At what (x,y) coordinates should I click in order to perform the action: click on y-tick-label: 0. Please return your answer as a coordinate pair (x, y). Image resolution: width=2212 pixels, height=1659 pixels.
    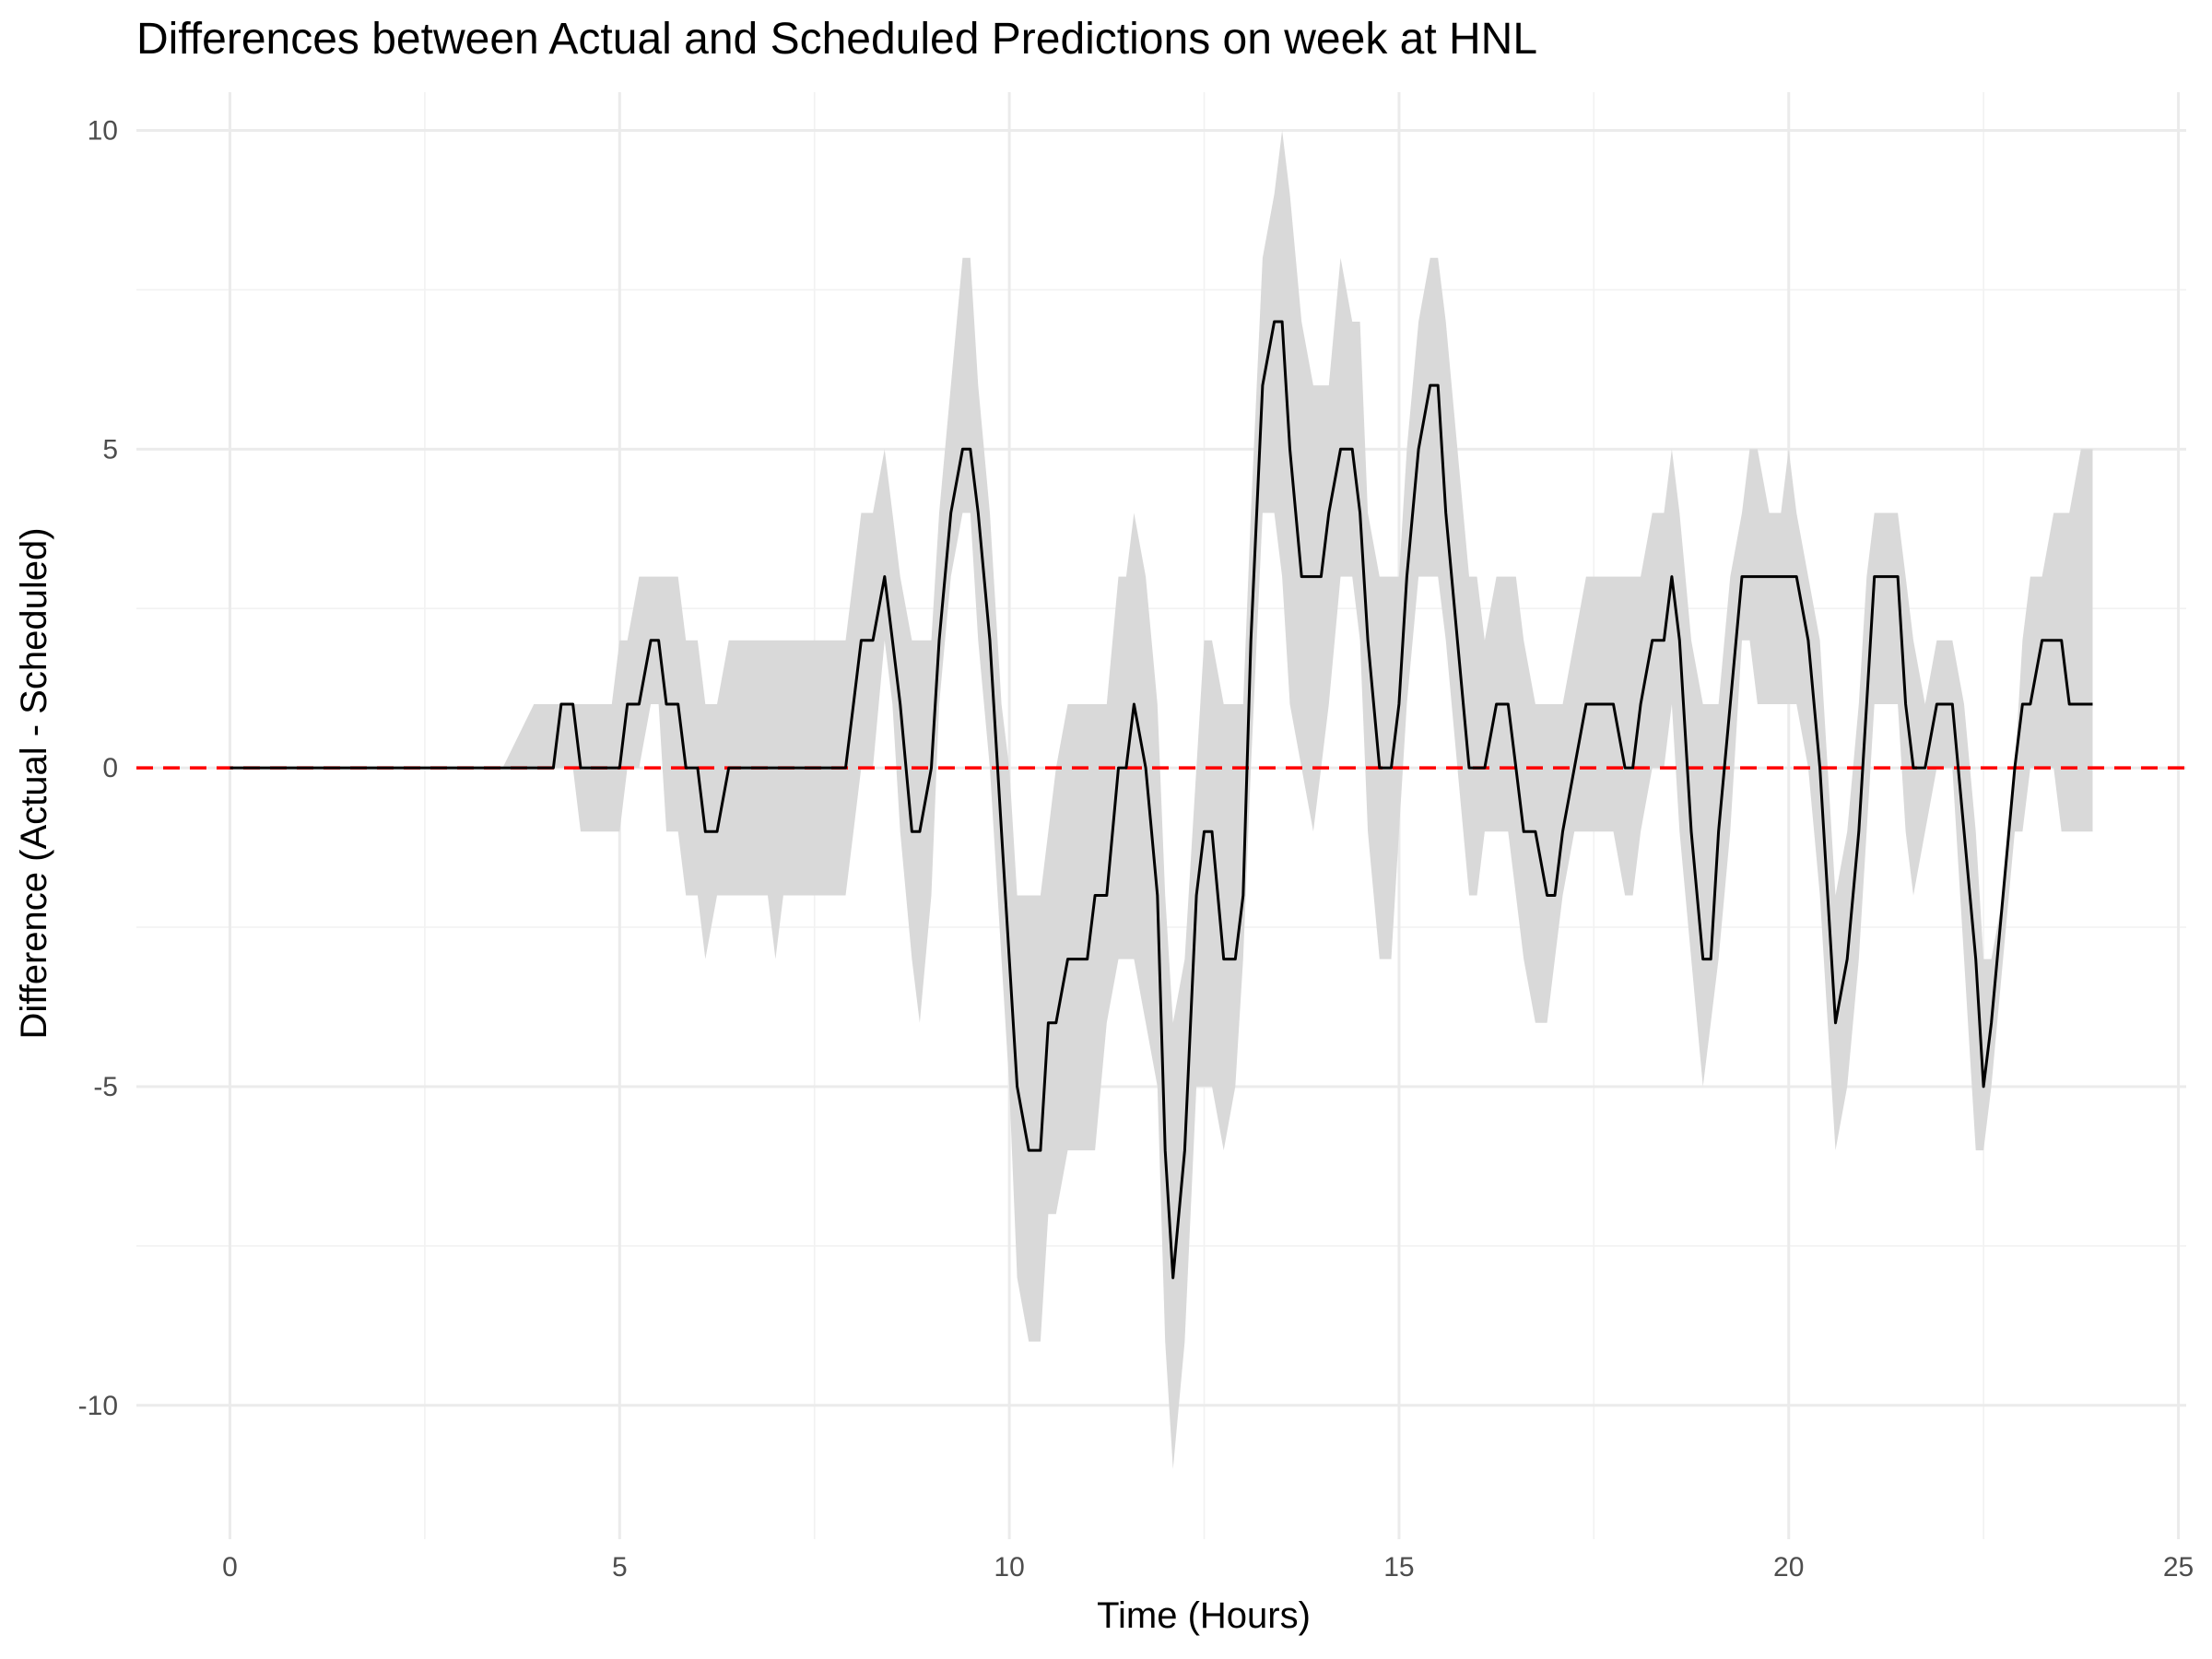
    Looking at the image, I should click on (110, 768).